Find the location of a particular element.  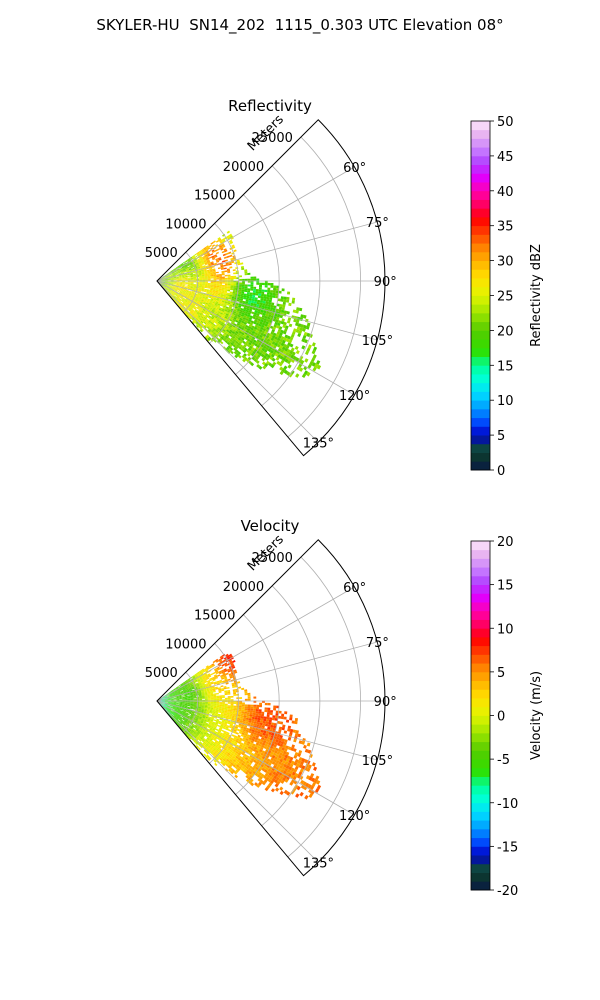

range-tick-label: 25000 is located at coordinates (272, 138).